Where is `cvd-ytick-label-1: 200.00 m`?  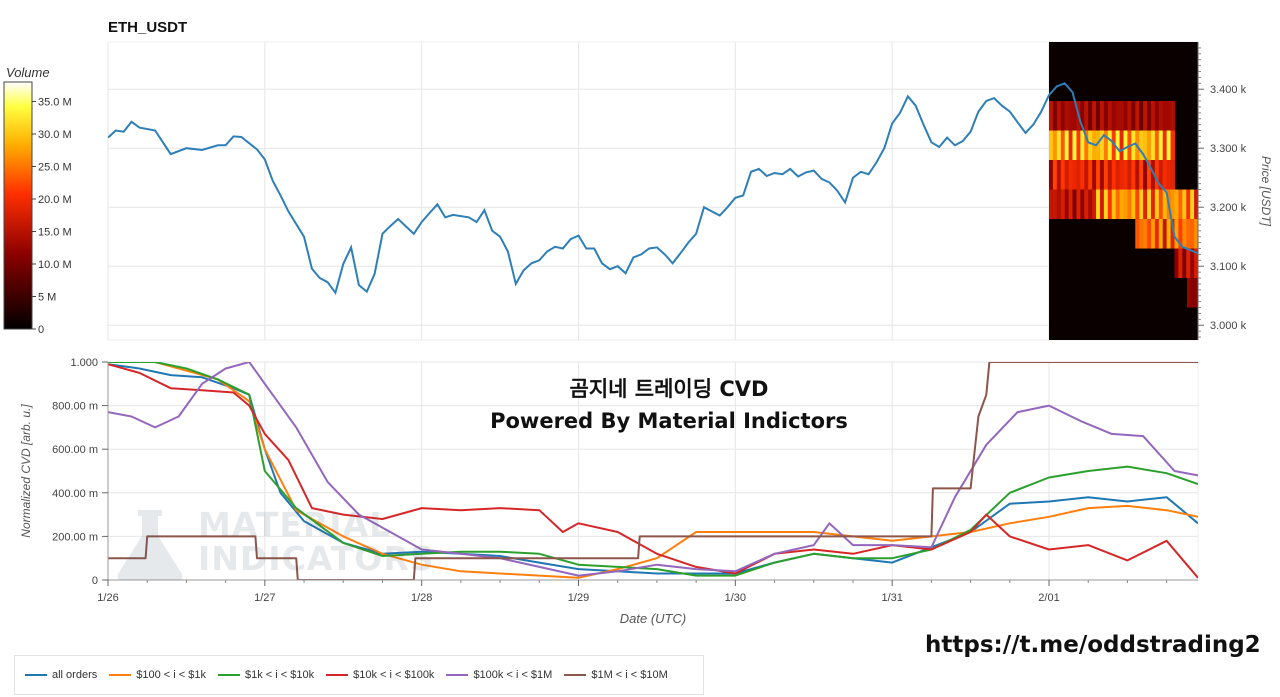
cvd-ytick-label-1: 200.00 m is located at coordinates (75, 537).